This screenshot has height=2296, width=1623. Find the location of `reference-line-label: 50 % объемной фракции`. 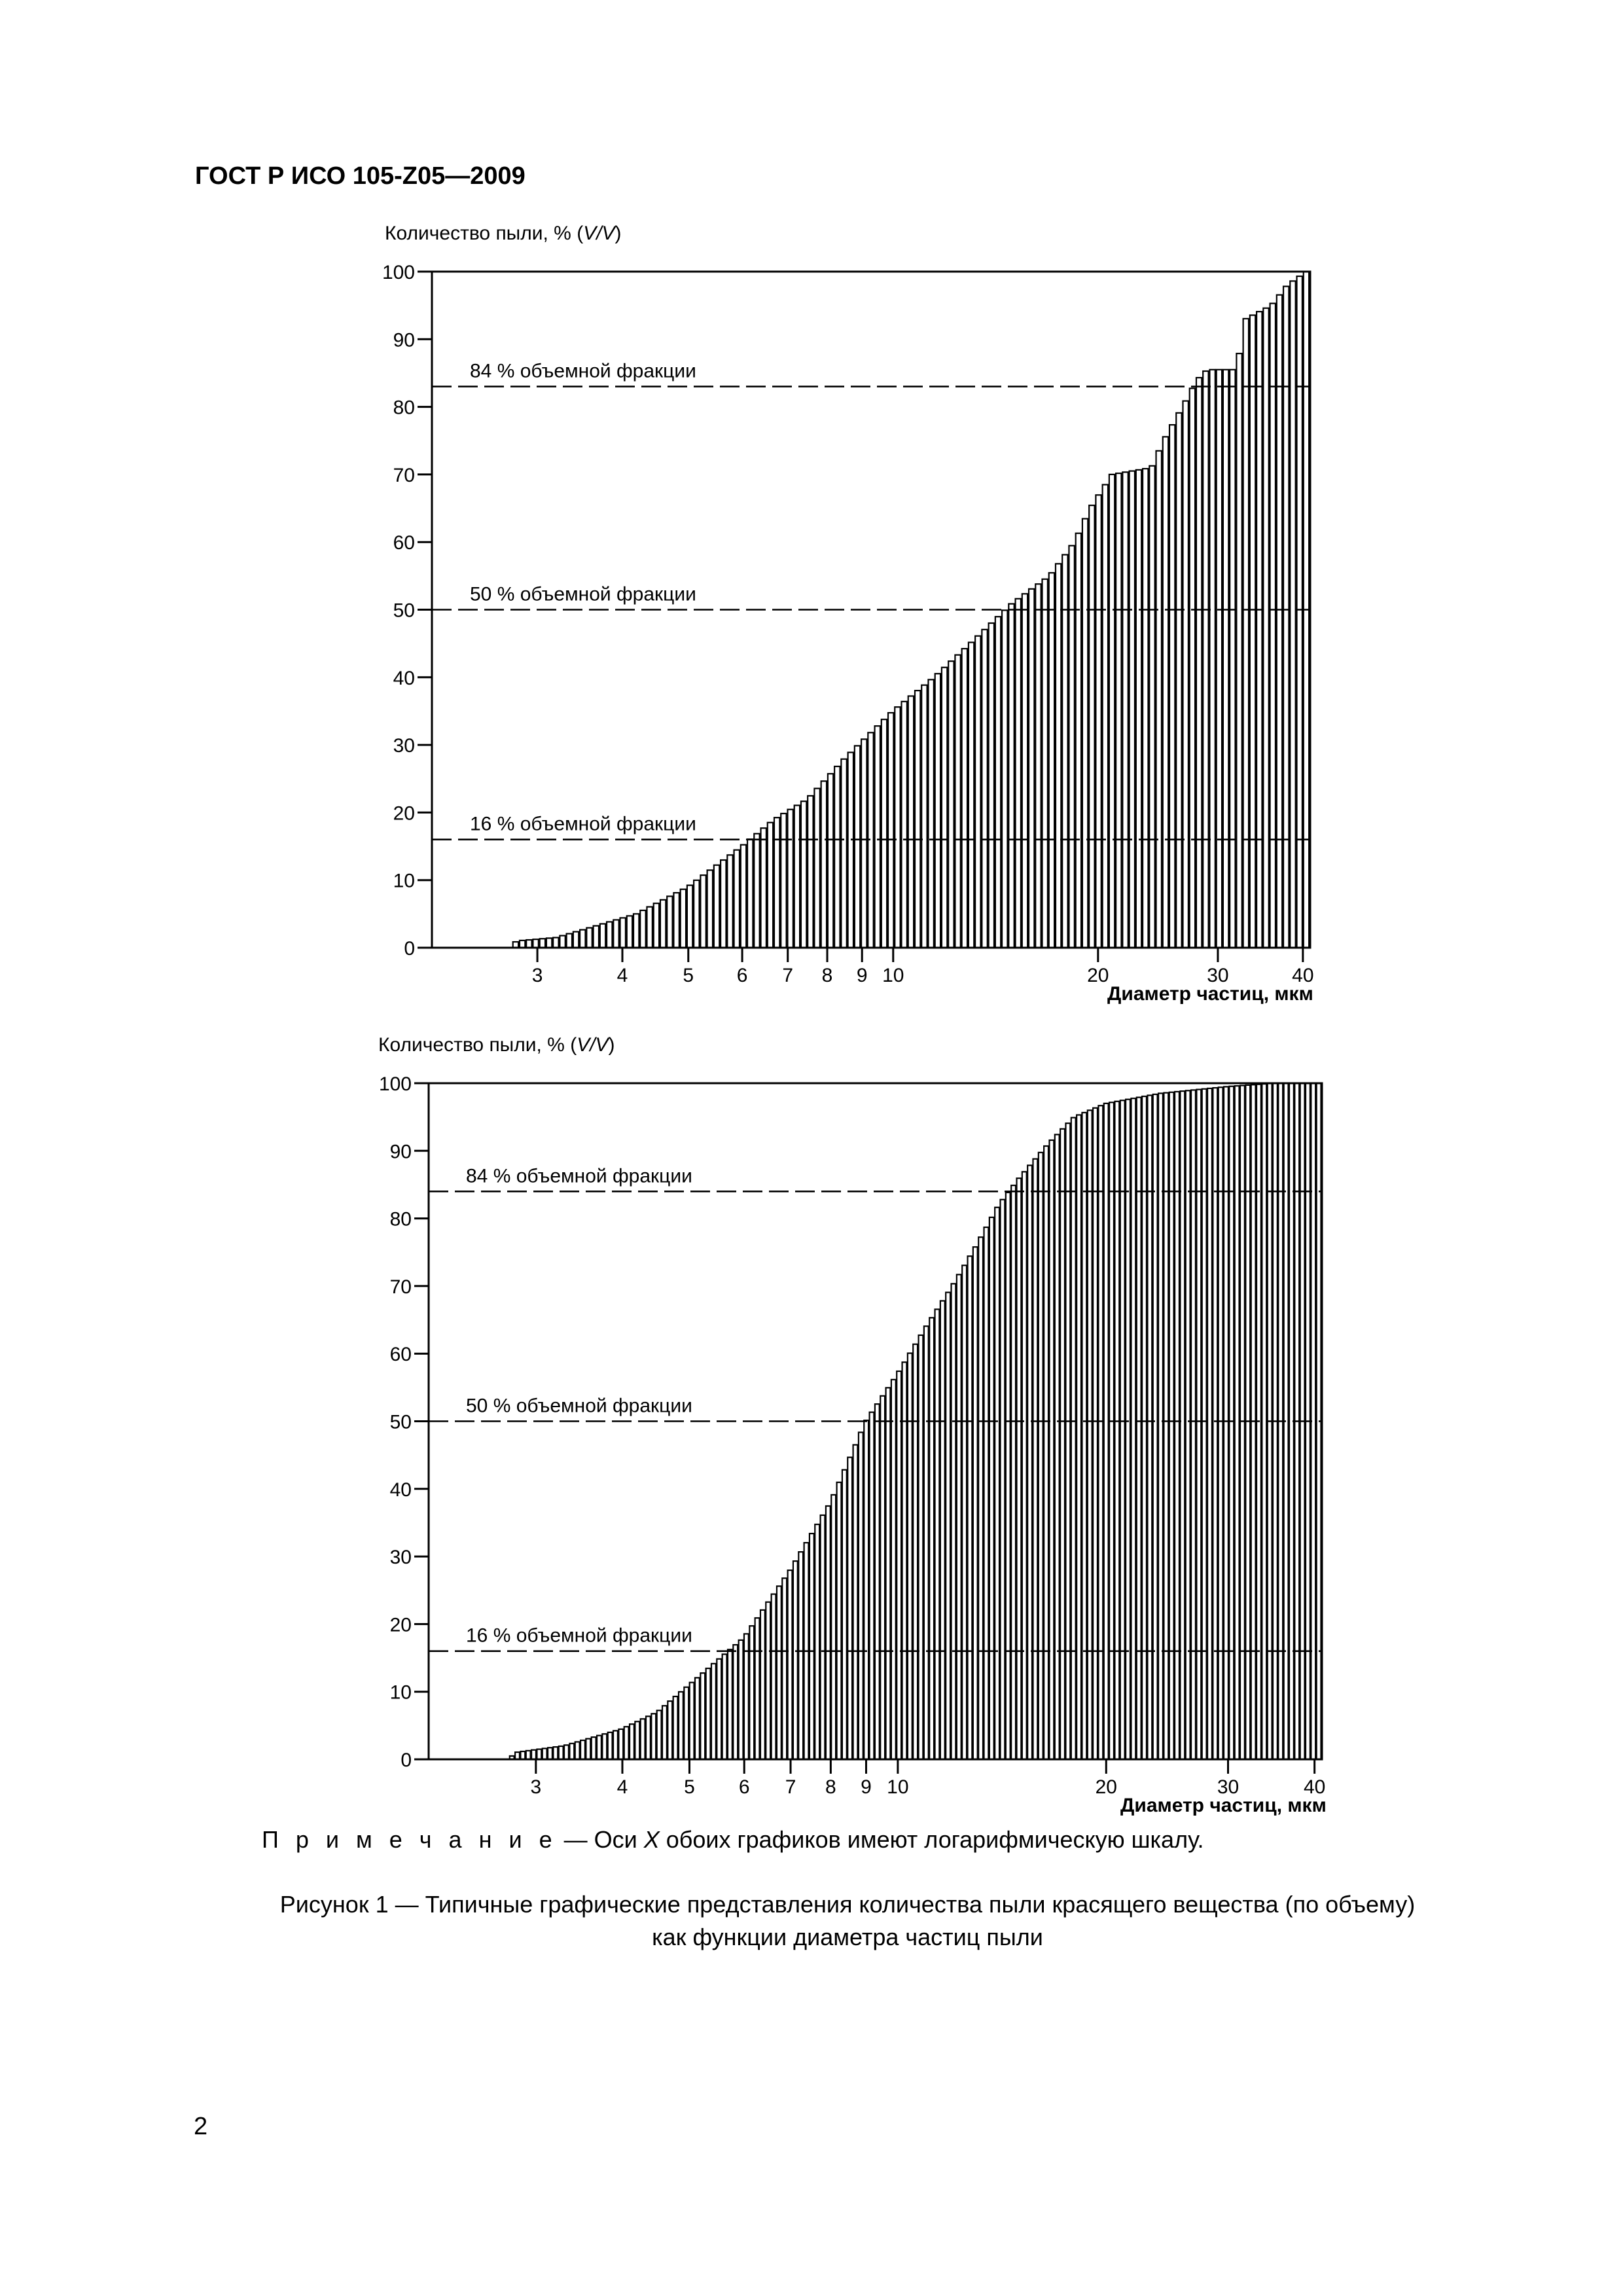

reference-line-label: 50 % объемной фракции is located at coordinates (583, 594).